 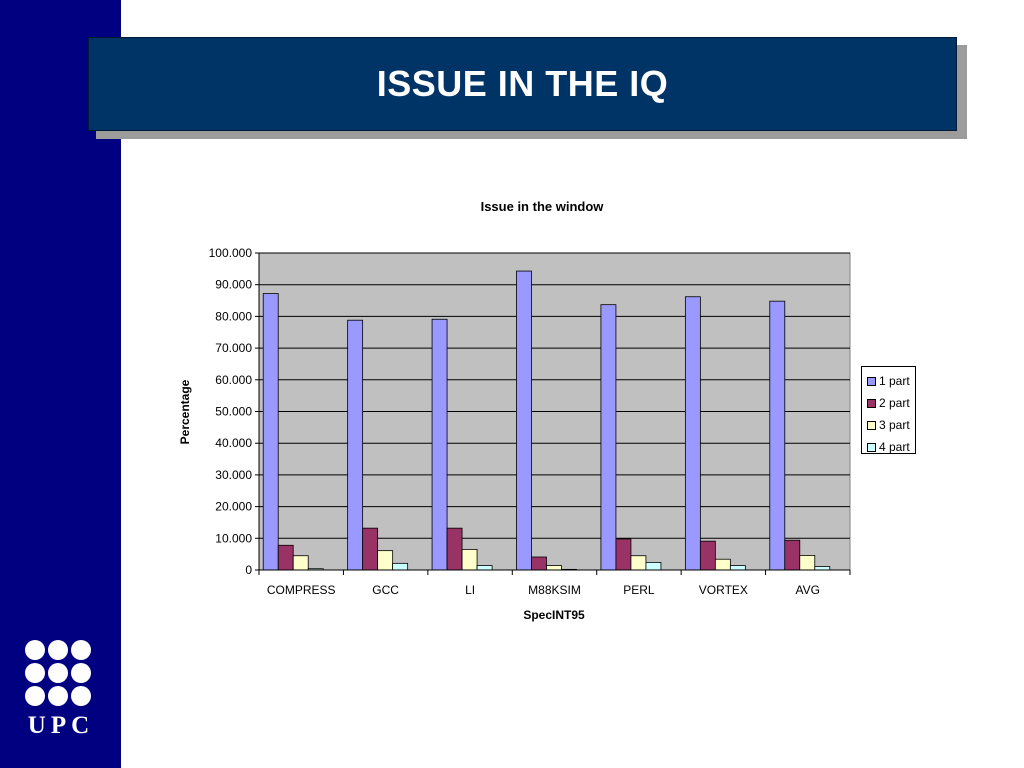 What do you see at coordinates (470, 590) in the screenshot?
I see `x-tick-label: LI` at bounding box center [470, 590].